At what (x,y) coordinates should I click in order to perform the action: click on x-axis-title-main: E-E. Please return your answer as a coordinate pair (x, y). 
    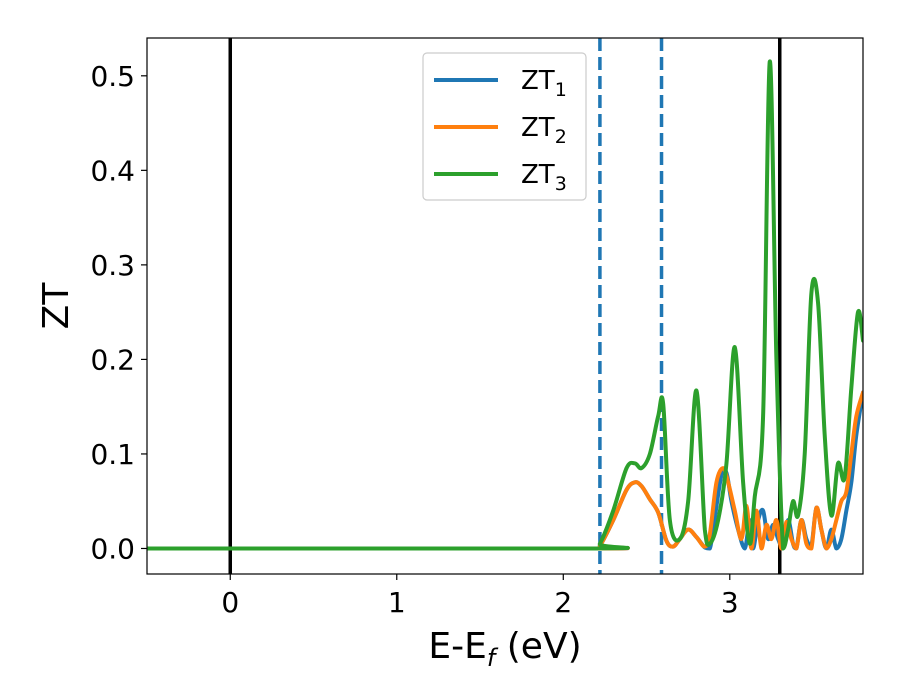
    Looking at the image, I should click on (457, 646).